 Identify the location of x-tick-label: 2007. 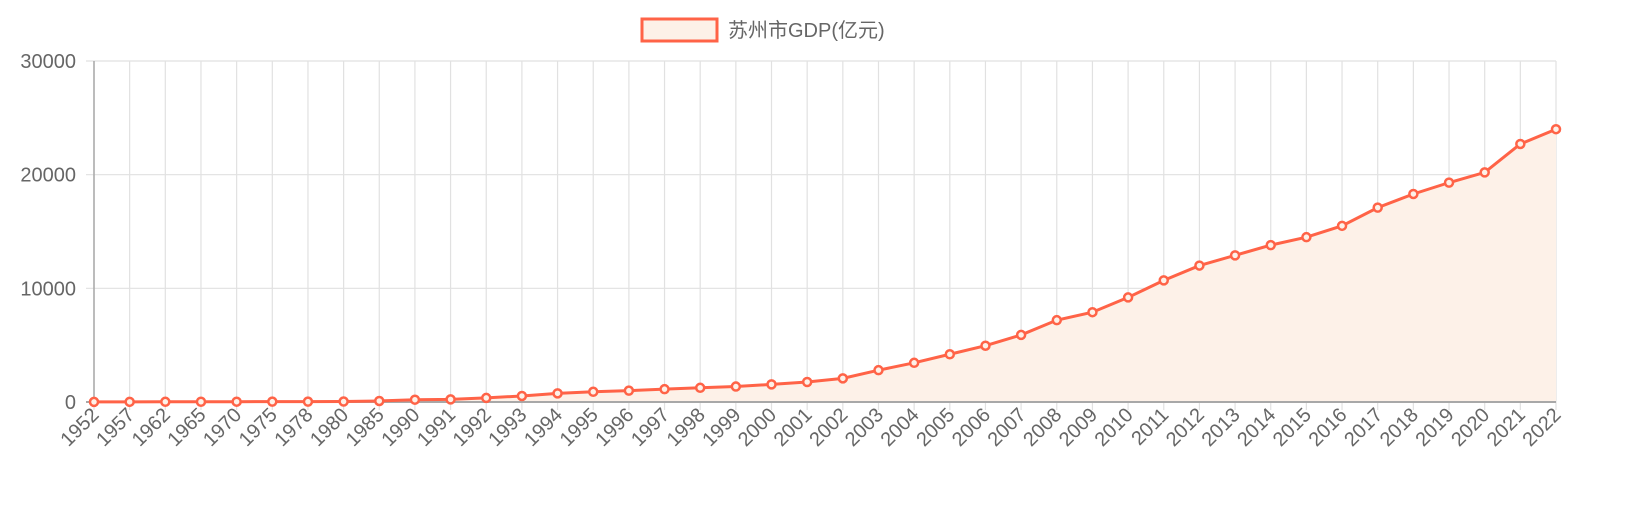
(1007, 427).